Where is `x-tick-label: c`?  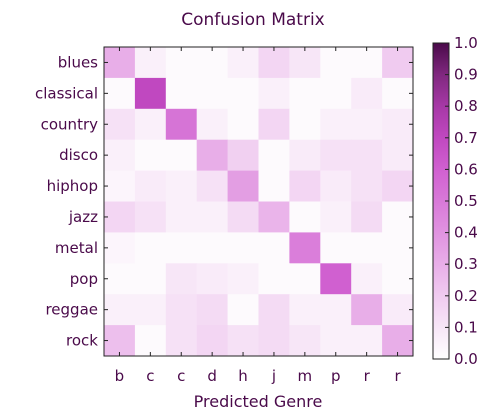 x-tick-label: c is located at coordinates (181, 376).